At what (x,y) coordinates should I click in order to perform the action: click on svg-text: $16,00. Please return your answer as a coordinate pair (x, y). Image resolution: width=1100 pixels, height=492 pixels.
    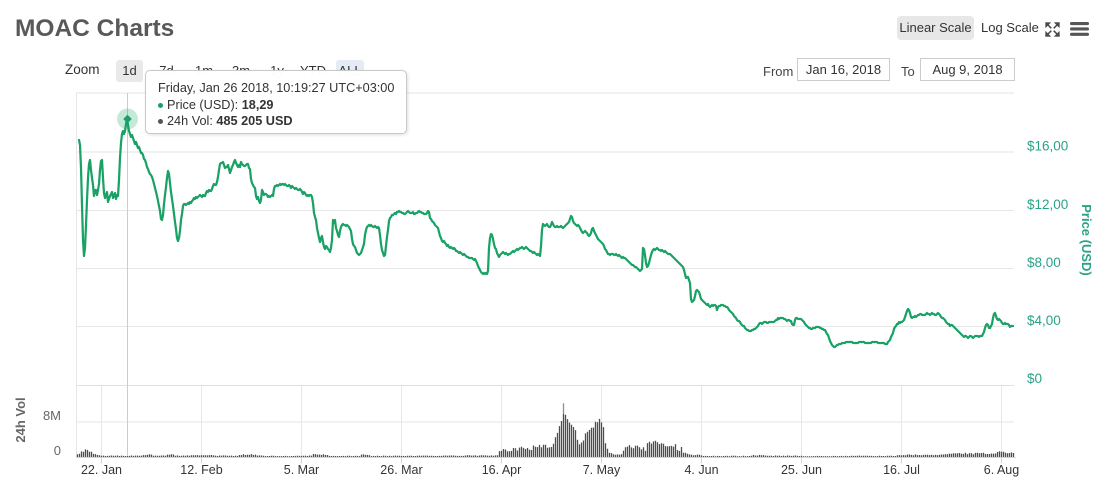
    Looking at the image, I should click on (1047, 146).